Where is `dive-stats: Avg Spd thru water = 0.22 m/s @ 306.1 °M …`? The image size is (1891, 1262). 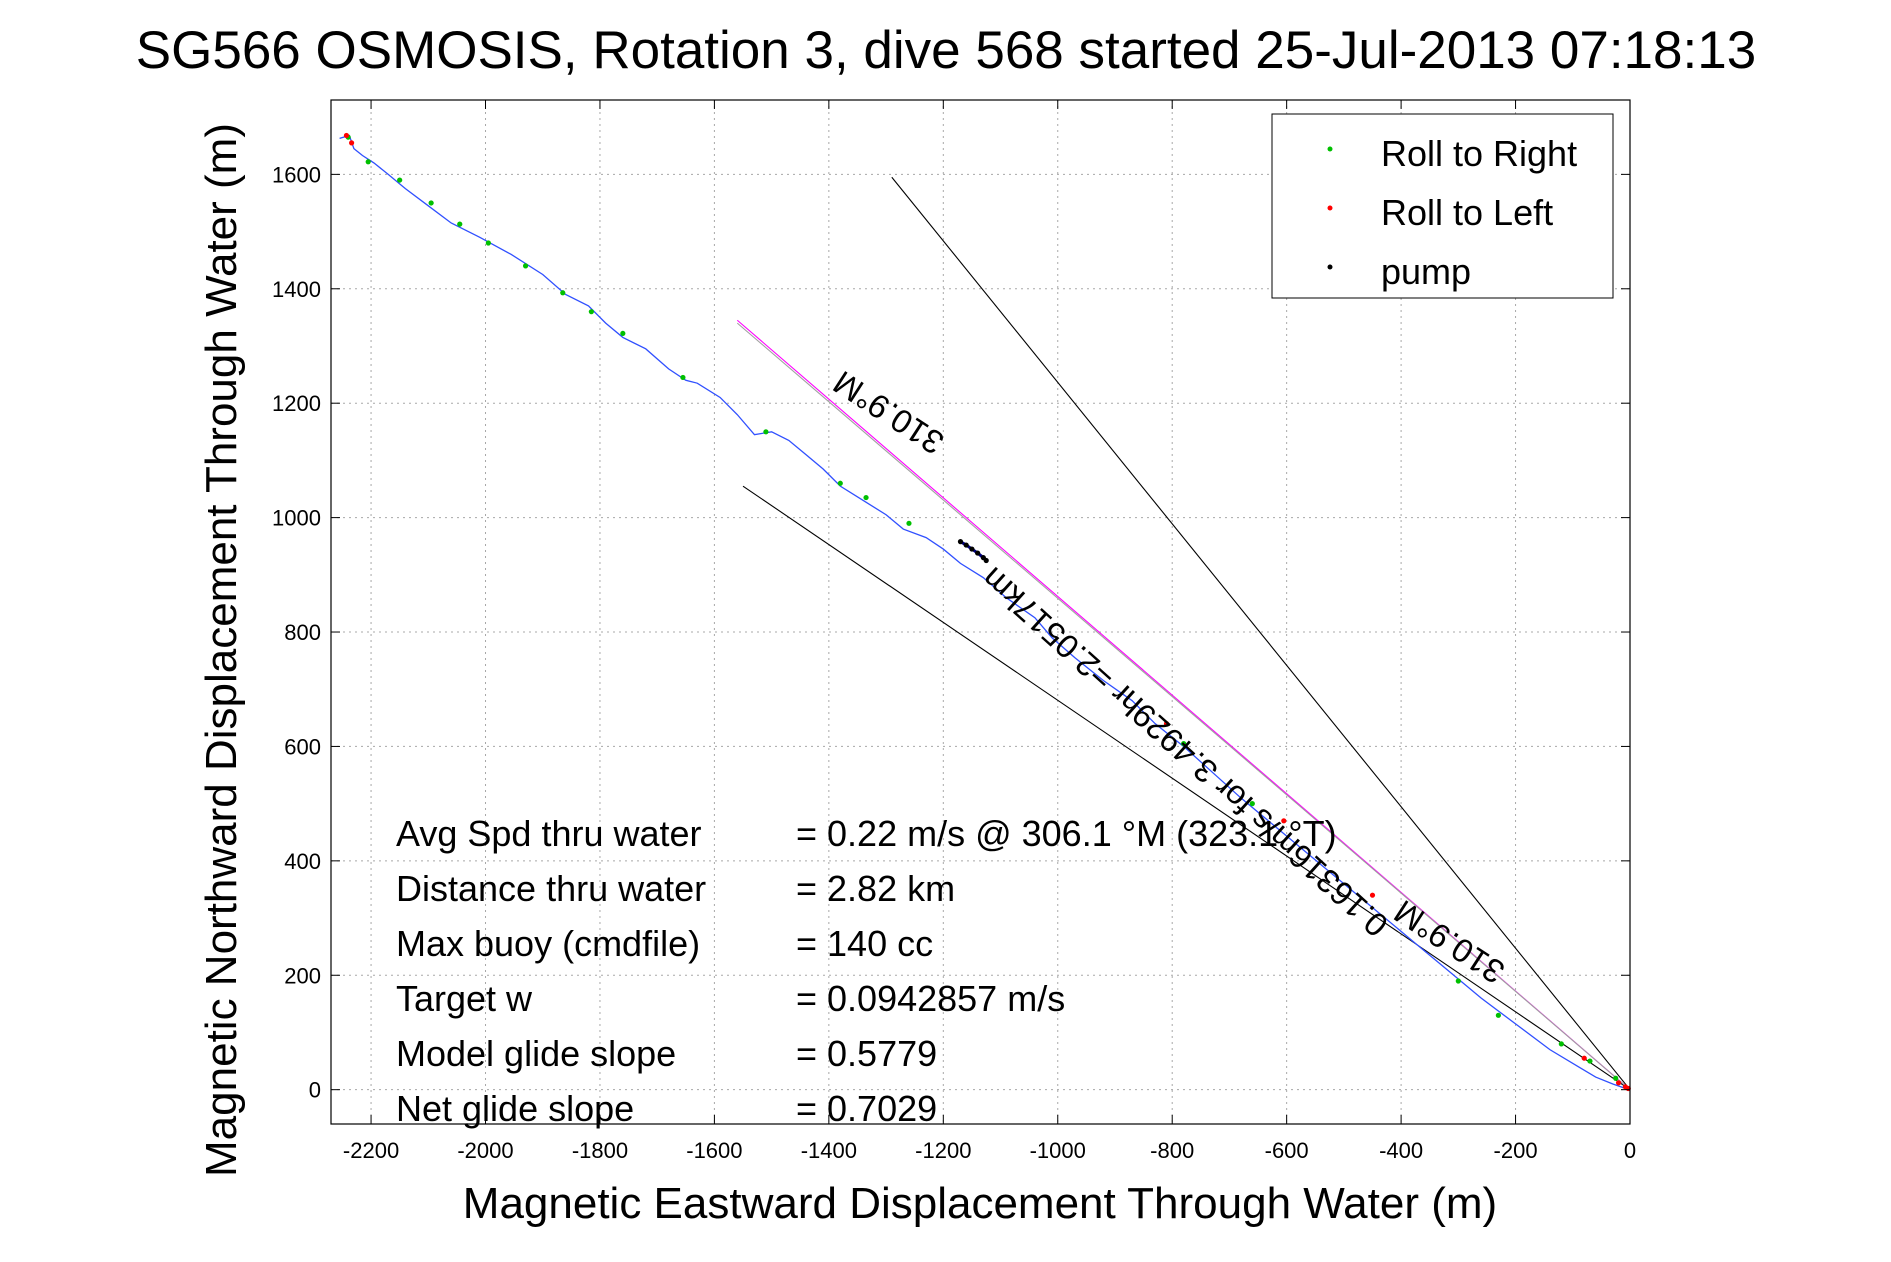 dive-stats: Avg Spd thru water = 0.22 m/s @ 306.1 °M … is located at coordinates (866, 971).